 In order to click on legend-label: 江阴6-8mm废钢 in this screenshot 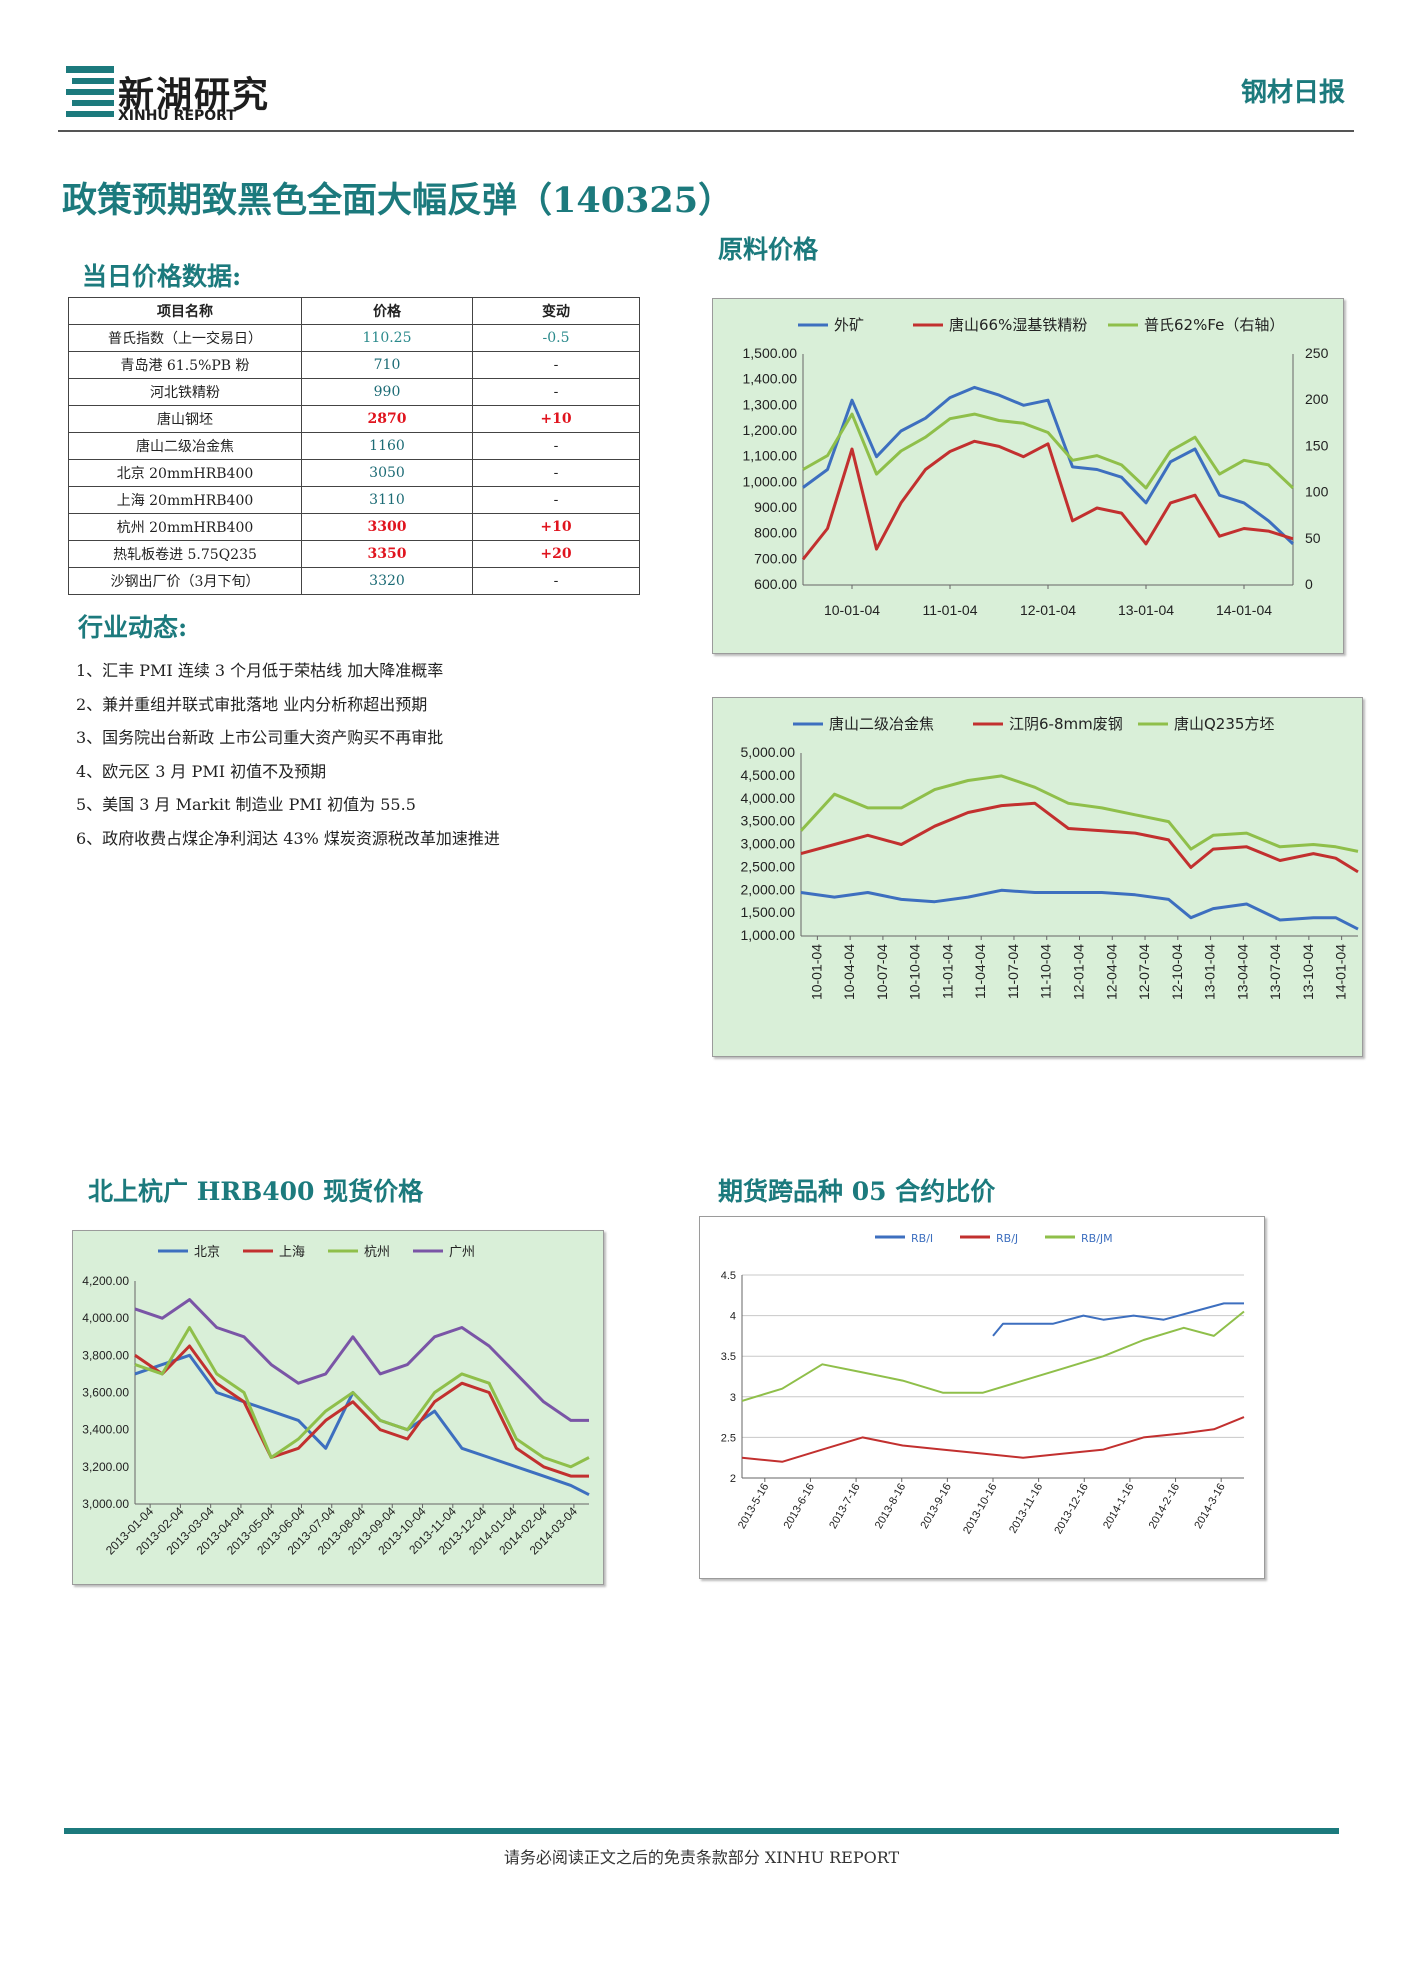, I will do `click(1066, 724)`.